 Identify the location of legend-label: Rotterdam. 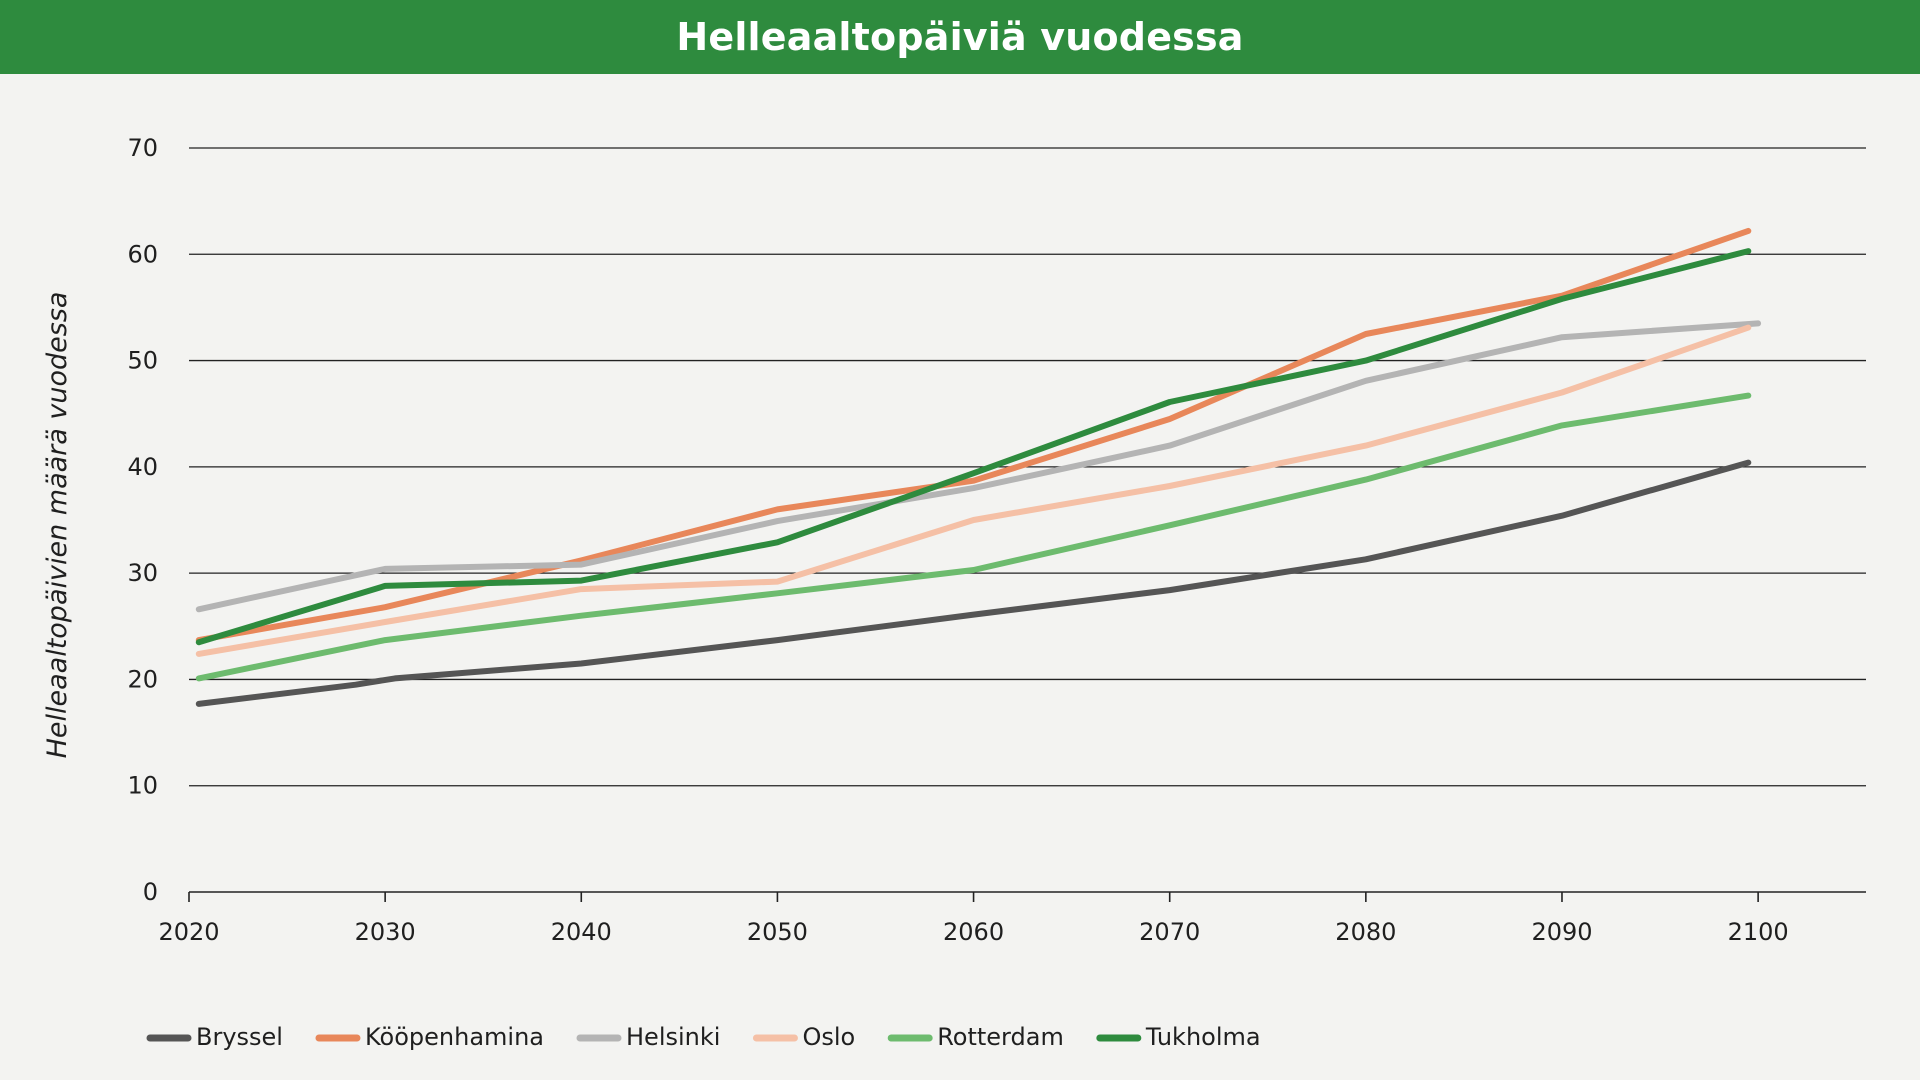
(1000, 1037).